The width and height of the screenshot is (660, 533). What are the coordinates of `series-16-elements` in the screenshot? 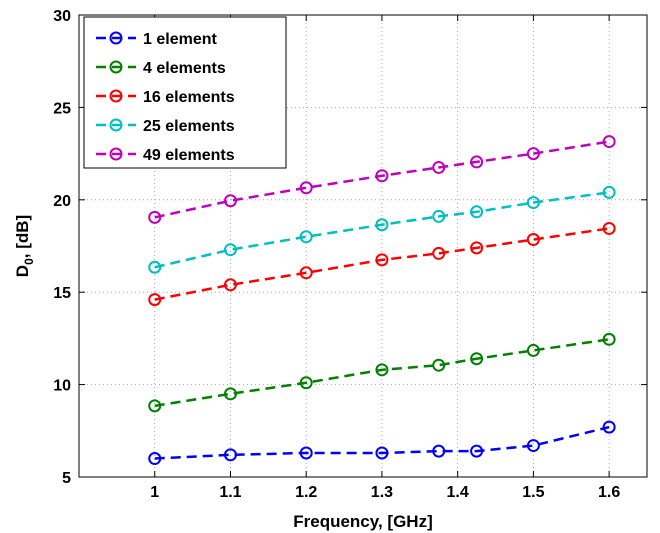 It's located at (382, 264).